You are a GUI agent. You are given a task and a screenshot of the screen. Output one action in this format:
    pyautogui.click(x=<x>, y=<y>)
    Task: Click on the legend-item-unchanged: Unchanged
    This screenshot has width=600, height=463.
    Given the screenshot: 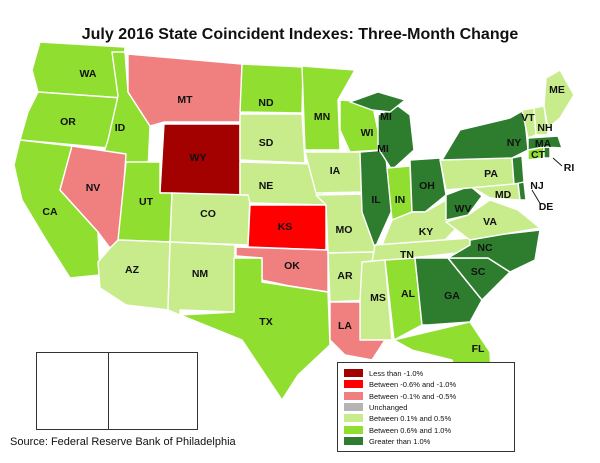 What is the action you would take?
    pyautogui.click(x=376, y=407)
    